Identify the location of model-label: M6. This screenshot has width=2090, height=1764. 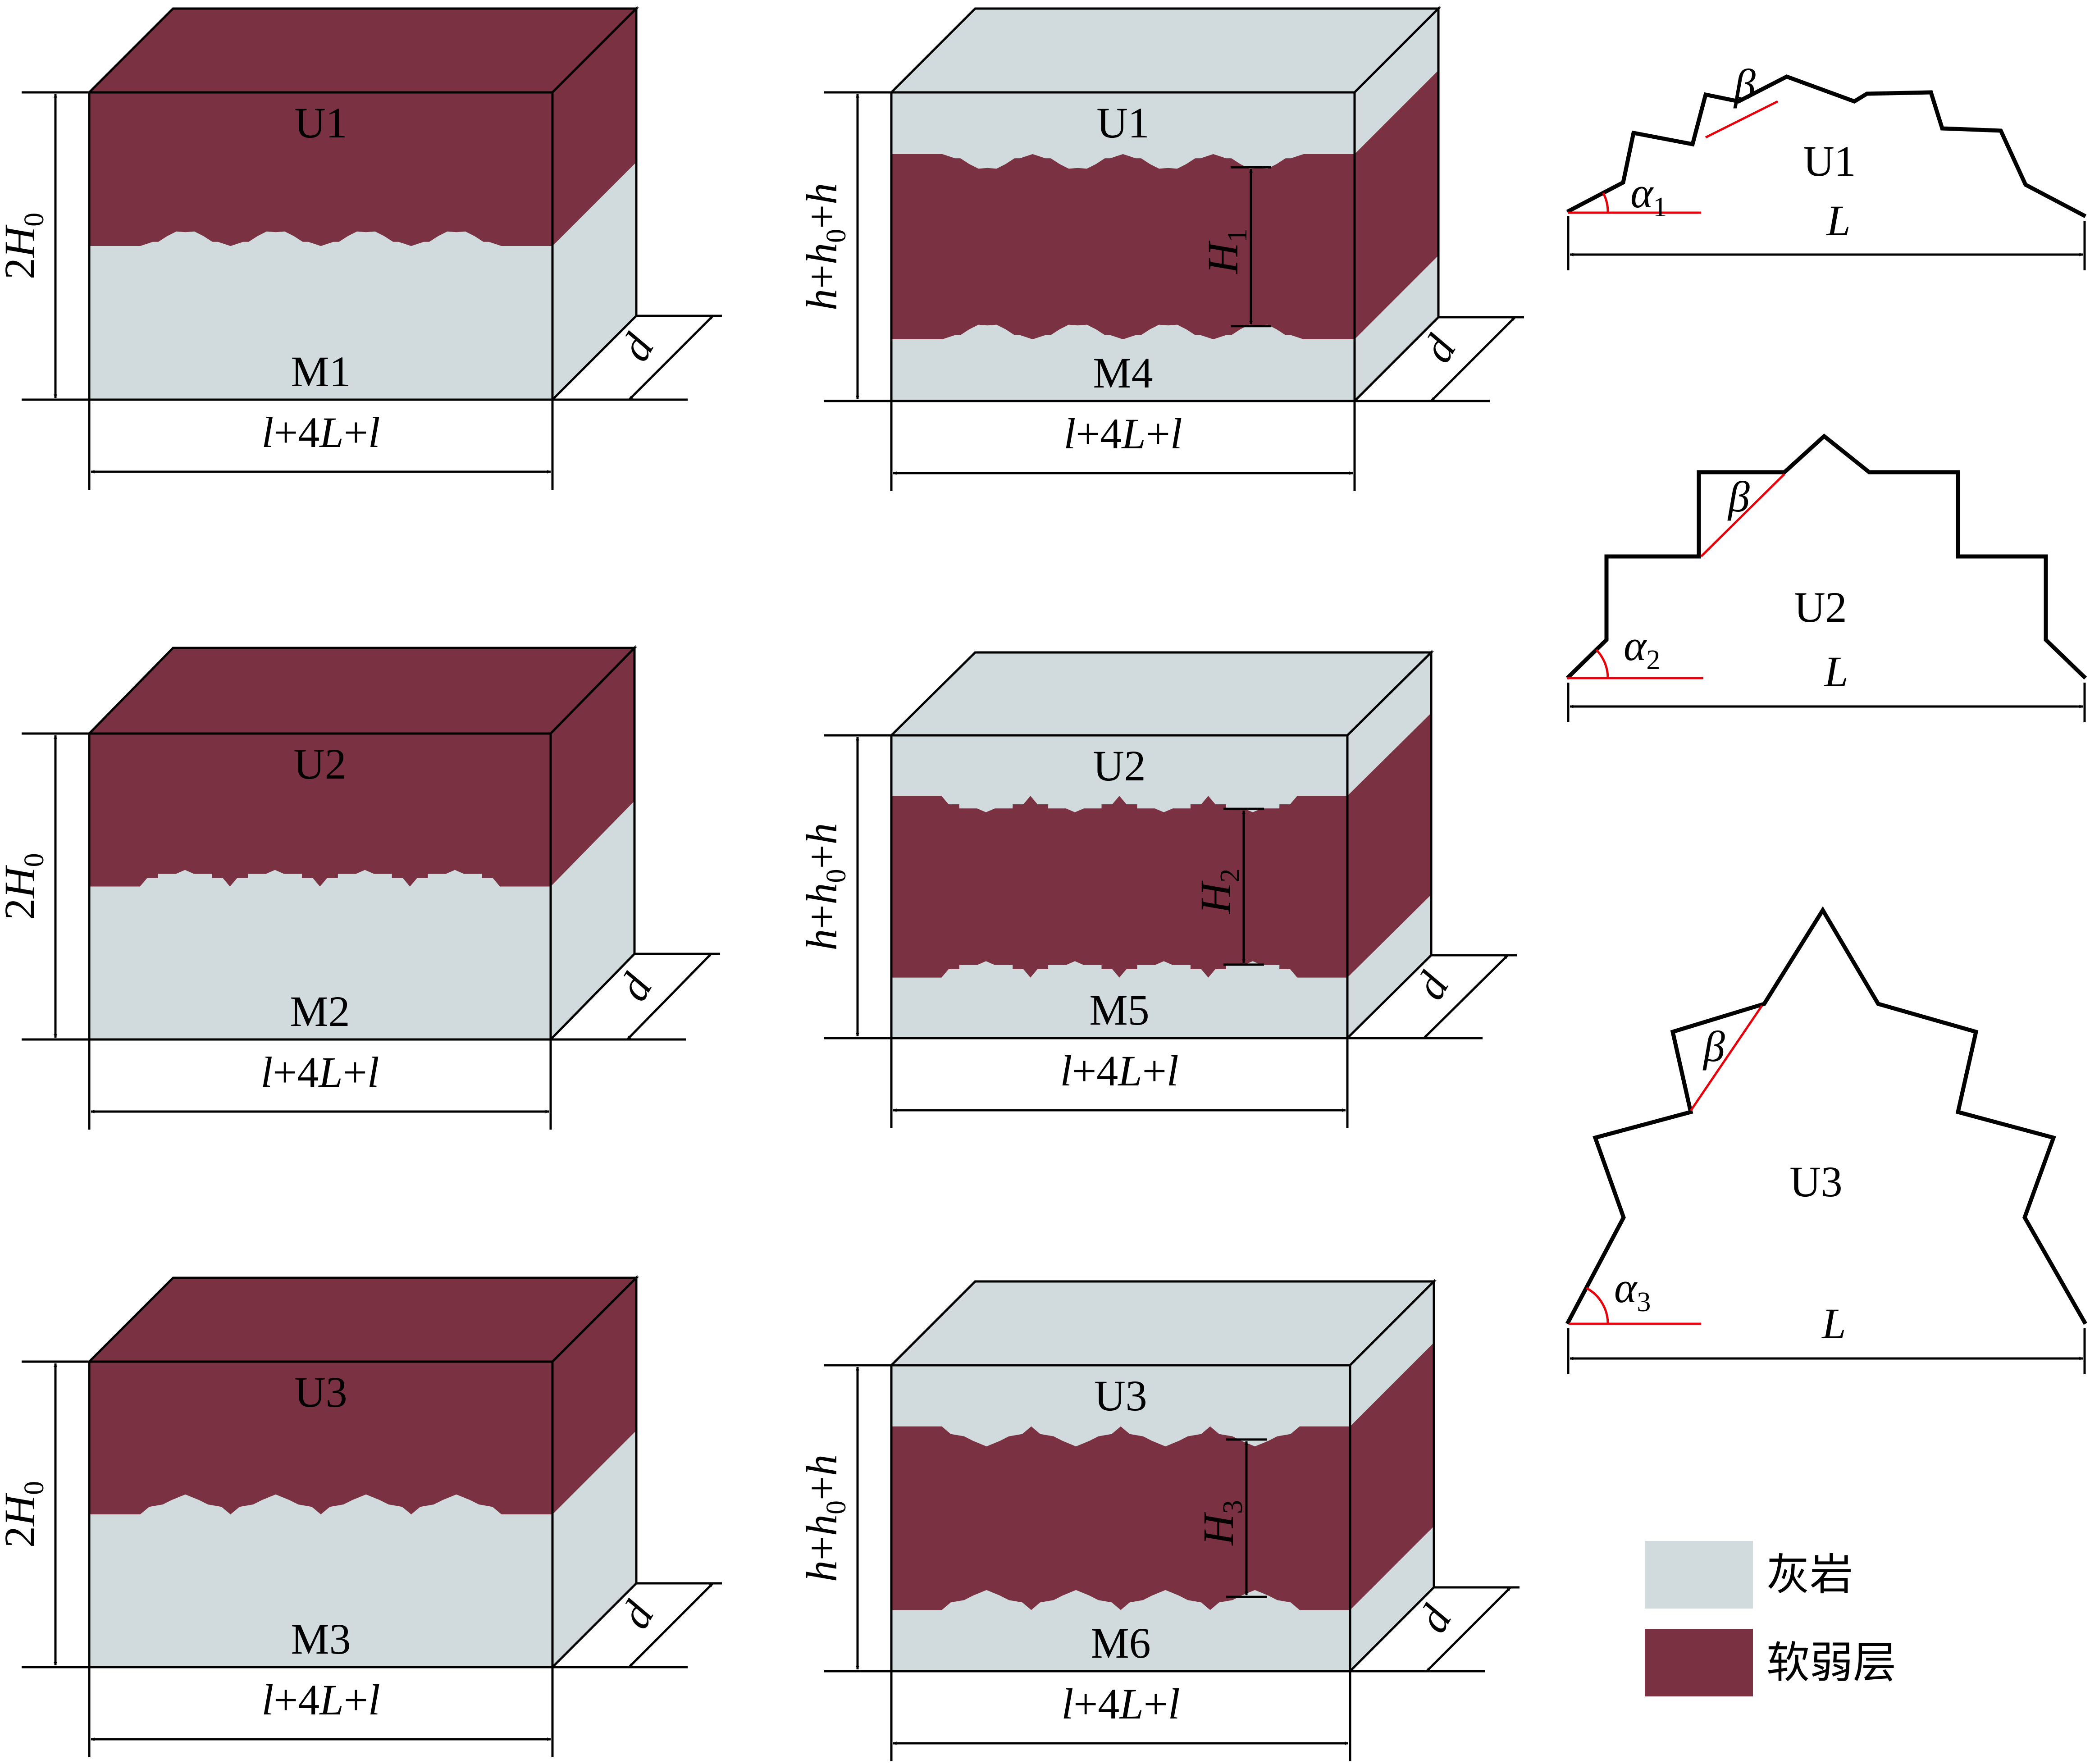
(1120, 1643).